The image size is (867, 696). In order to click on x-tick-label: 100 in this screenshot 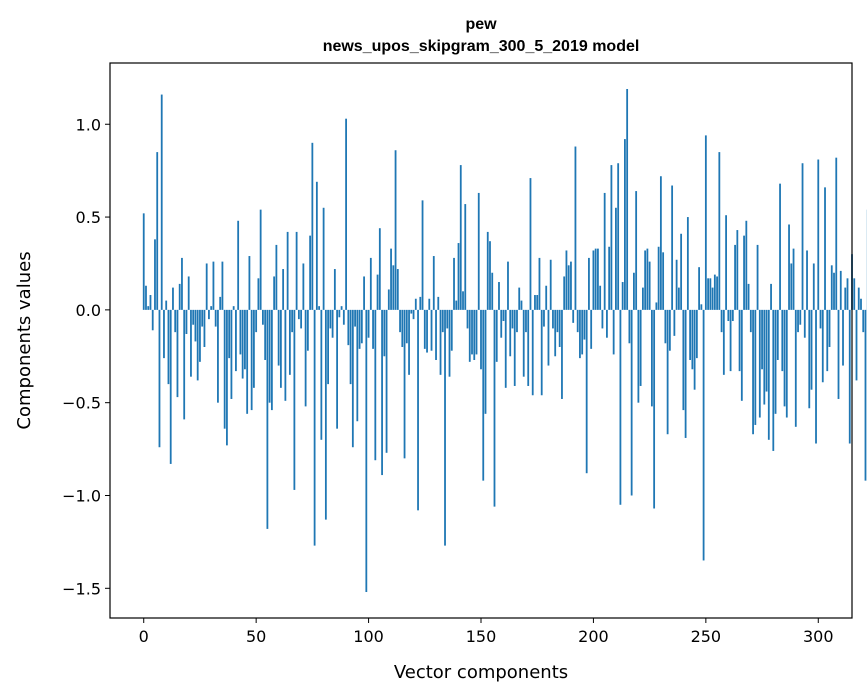, I will do `click(368, 636)`.